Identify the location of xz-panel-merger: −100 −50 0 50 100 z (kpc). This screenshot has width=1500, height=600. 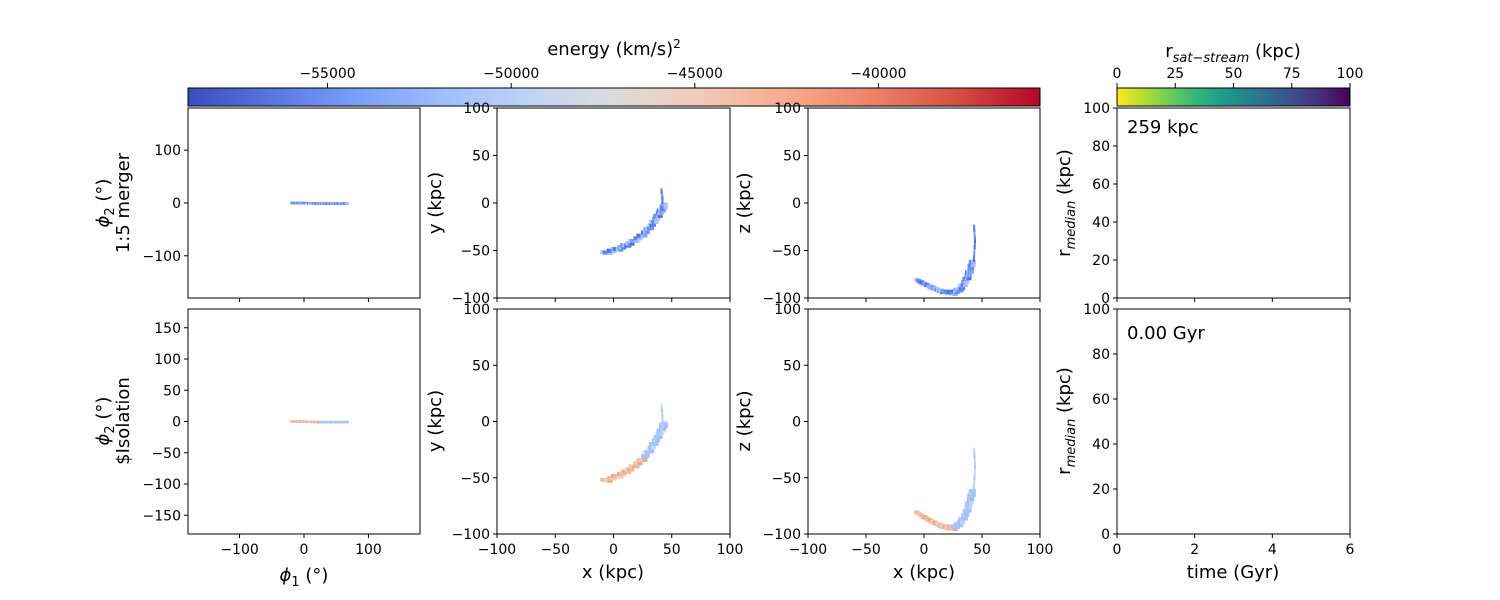
(887, 204).